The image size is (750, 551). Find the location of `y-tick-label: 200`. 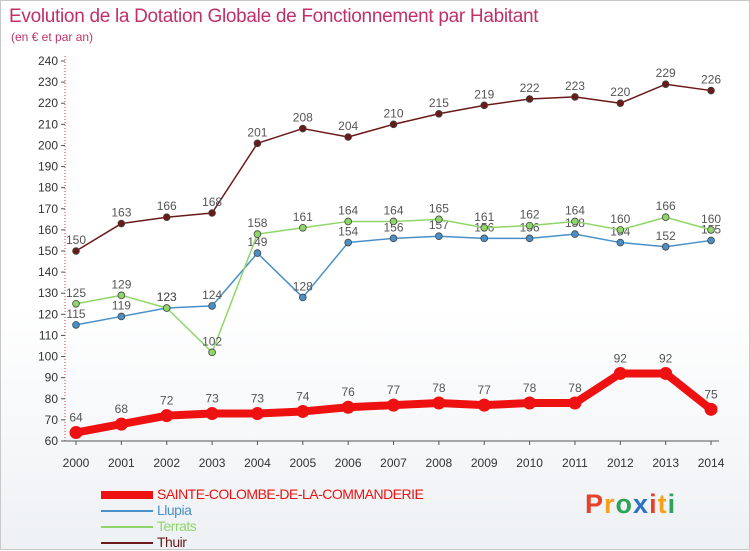

y-tick-label: 200 is located at coordinates (48, 145).